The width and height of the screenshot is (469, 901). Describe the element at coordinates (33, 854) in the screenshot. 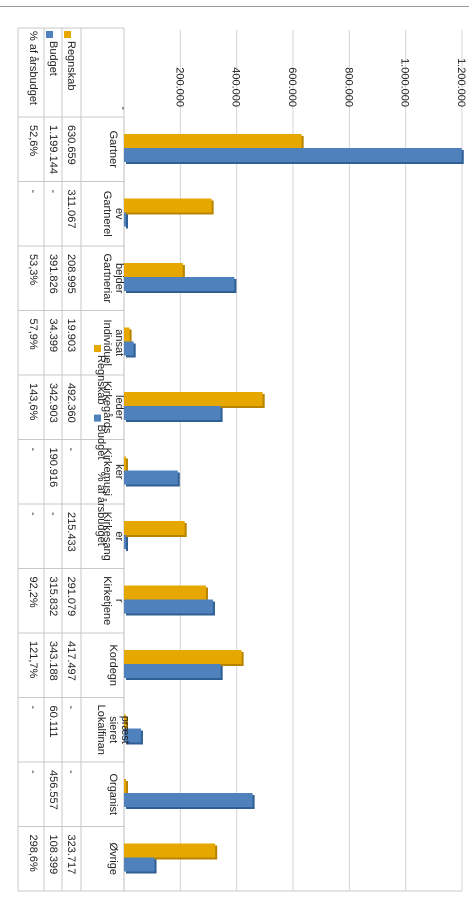

I see `table-cell: 298,6%` at that location.